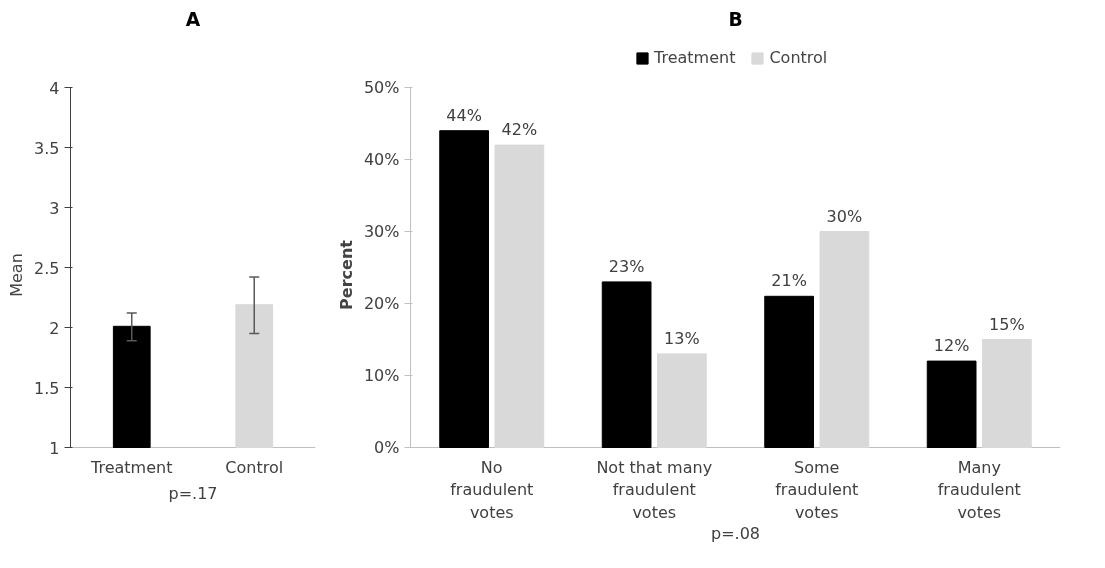 This screenshot has height=568, width=1105. What do you see at coordinates (798, 57) in the screenshot?
I see `legend-label: Control` at bounding box center [798, 57].